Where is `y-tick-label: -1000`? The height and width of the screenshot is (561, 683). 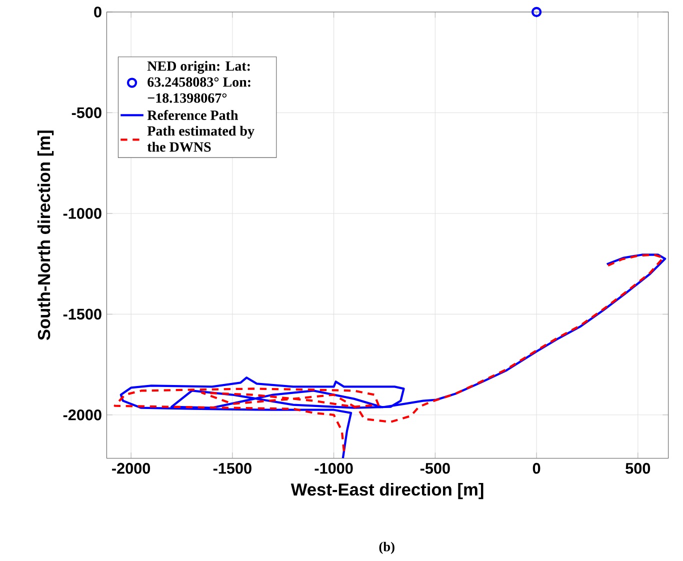 y-tick-label: -1000 is located at coordinates (82, 213).